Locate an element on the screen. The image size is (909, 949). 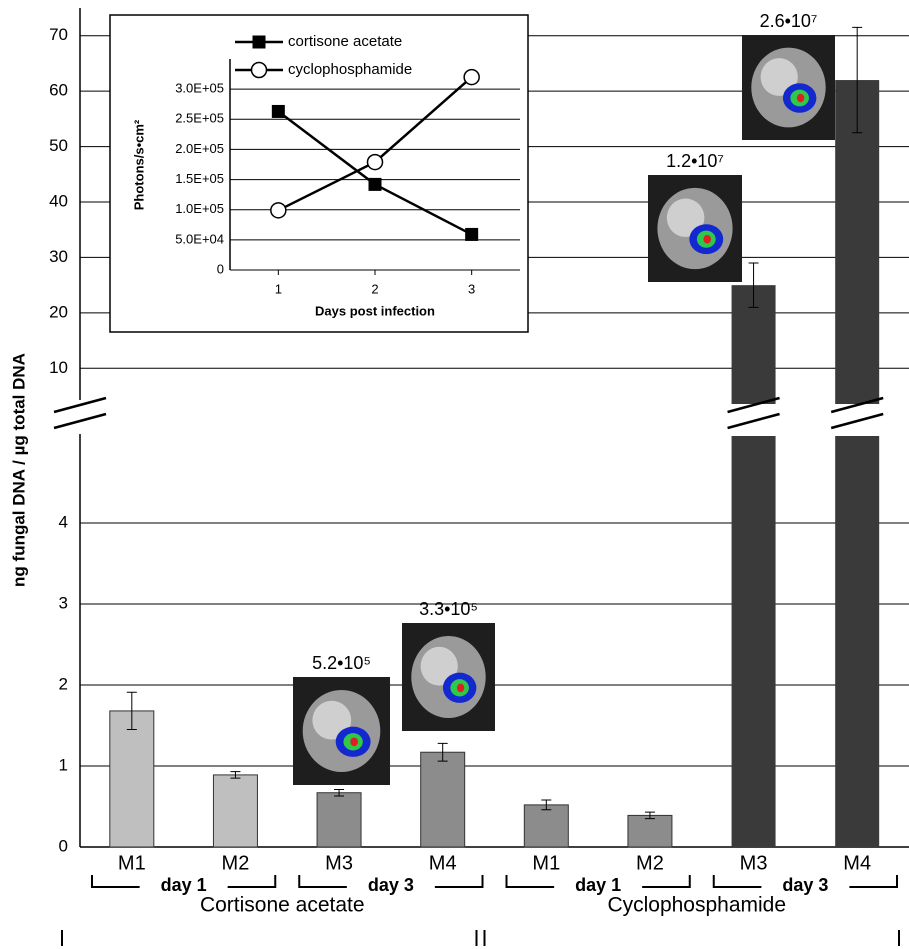
image-label: 5.2•10⁵ is located at coordinates (341, 663).